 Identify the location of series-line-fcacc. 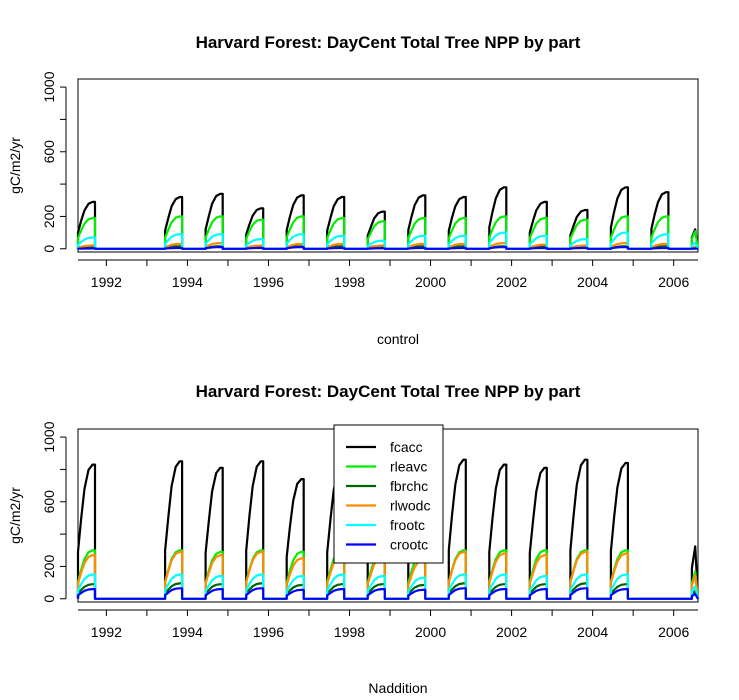
(388, 218).